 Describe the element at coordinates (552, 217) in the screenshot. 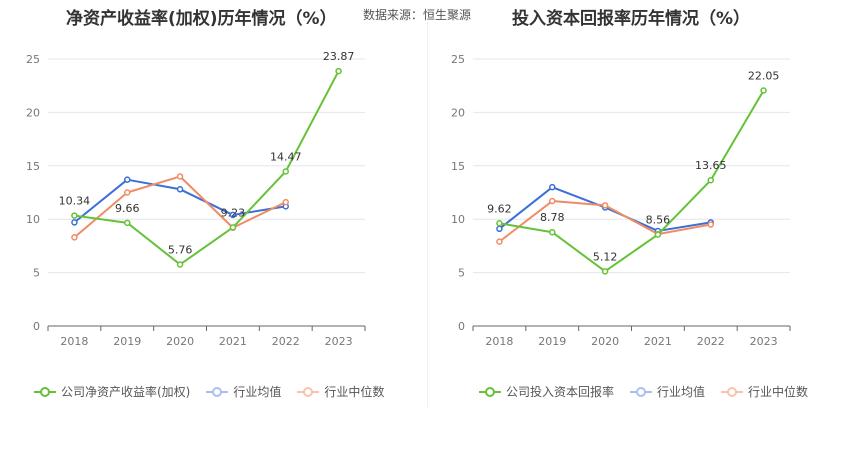

I see `data-label: 8.78` at that location.